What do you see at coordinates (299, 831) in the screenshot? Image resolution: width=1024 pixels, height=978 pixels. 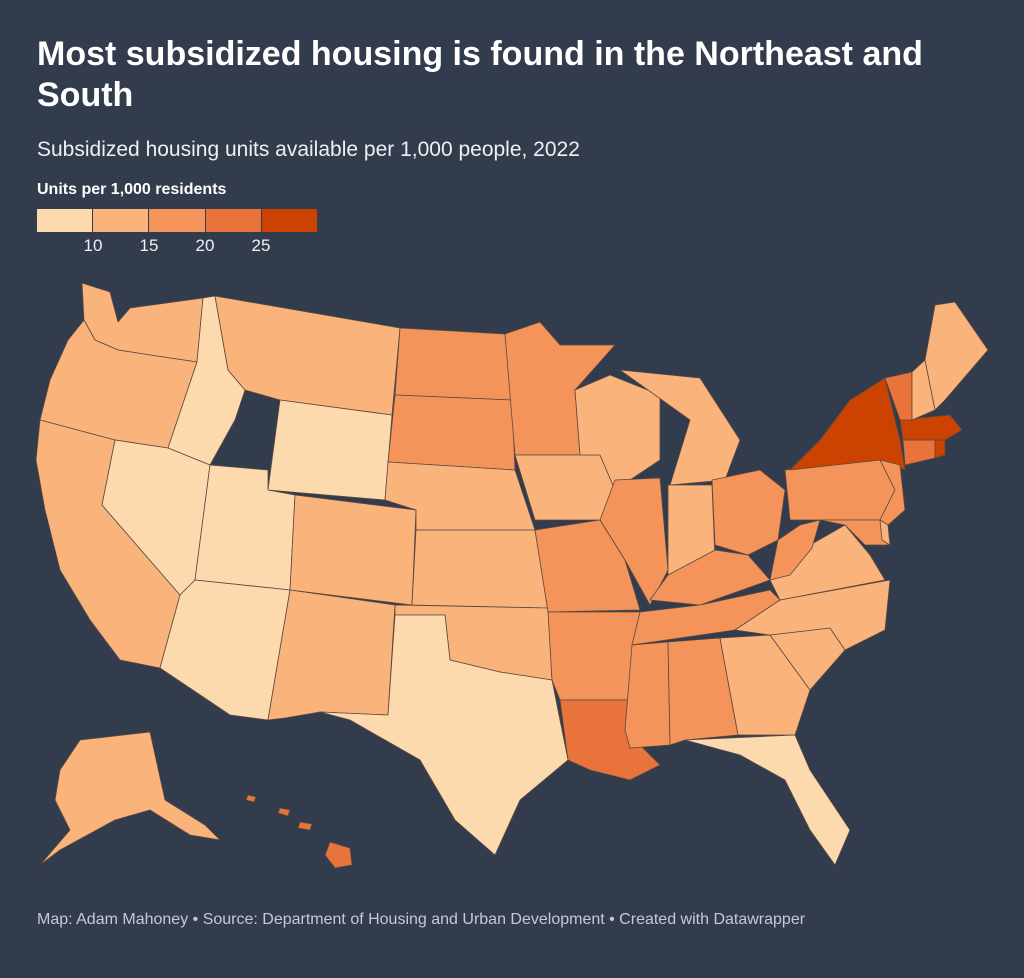 I see `state-hawaii` at bounding box center [299, 831].